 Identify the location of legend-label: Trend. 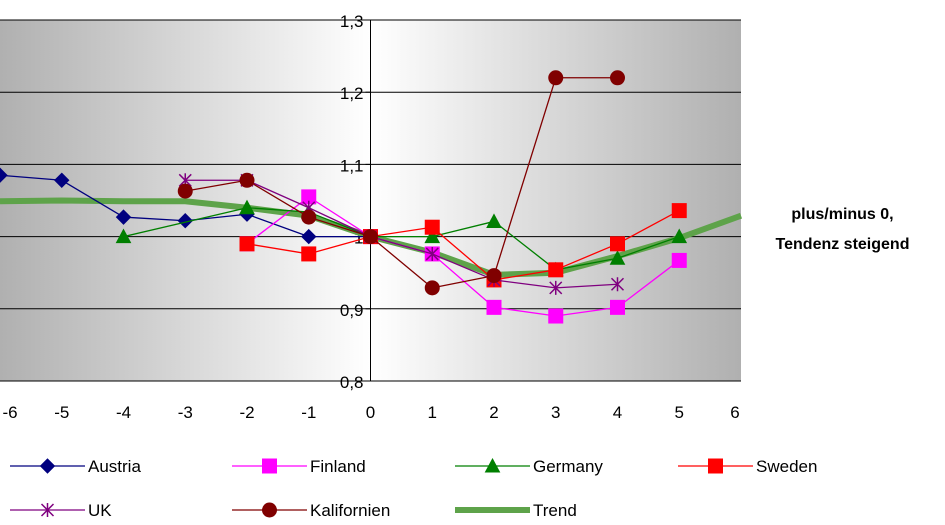
(555, 510).